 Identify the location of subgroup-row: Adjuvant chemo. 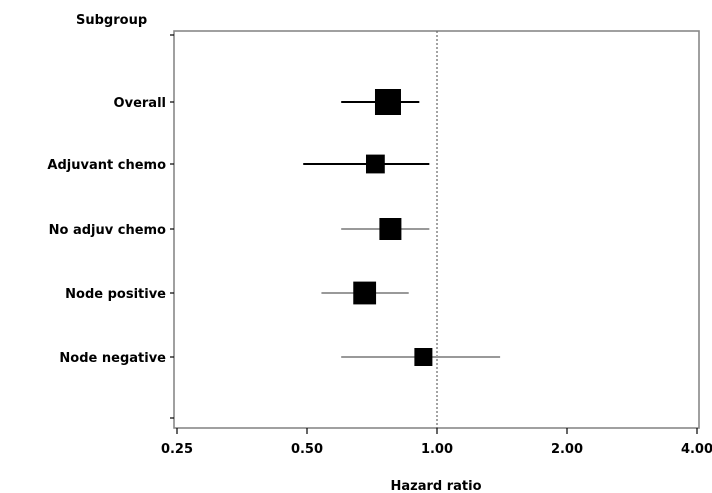
(238, 164).